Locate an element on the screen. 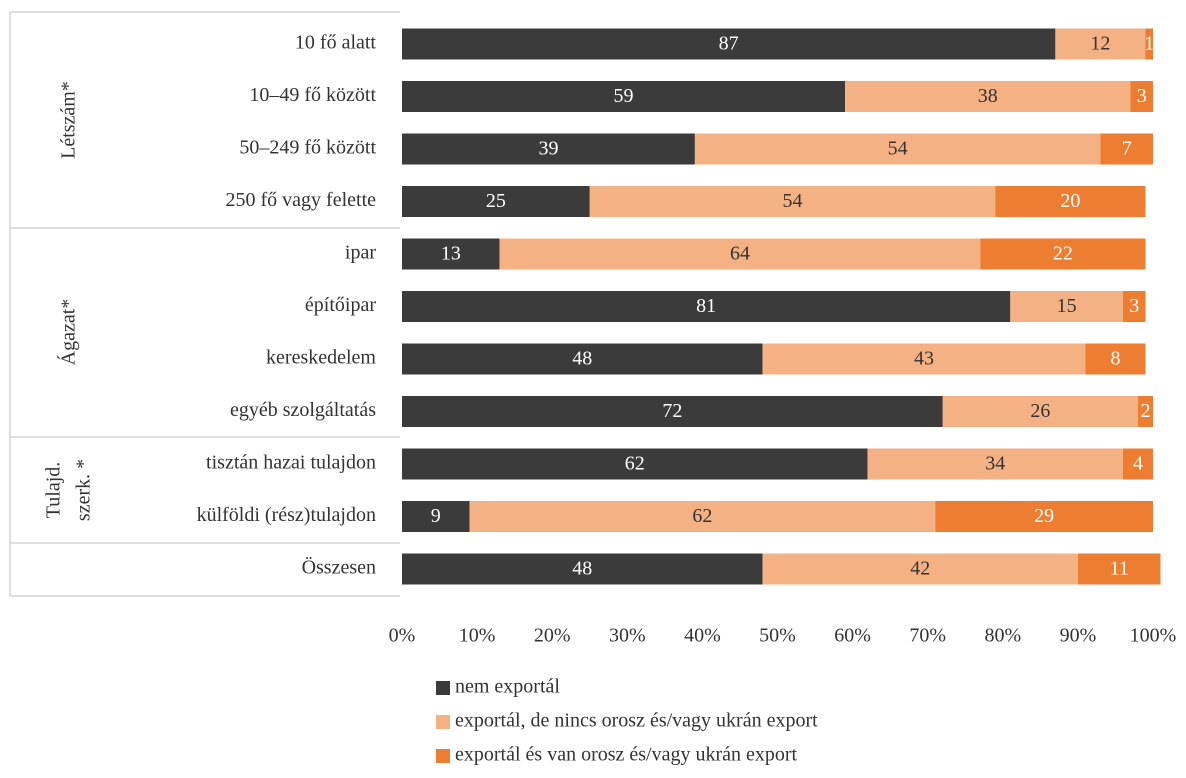  data-label: 87 is located at coordinates (729, 44).